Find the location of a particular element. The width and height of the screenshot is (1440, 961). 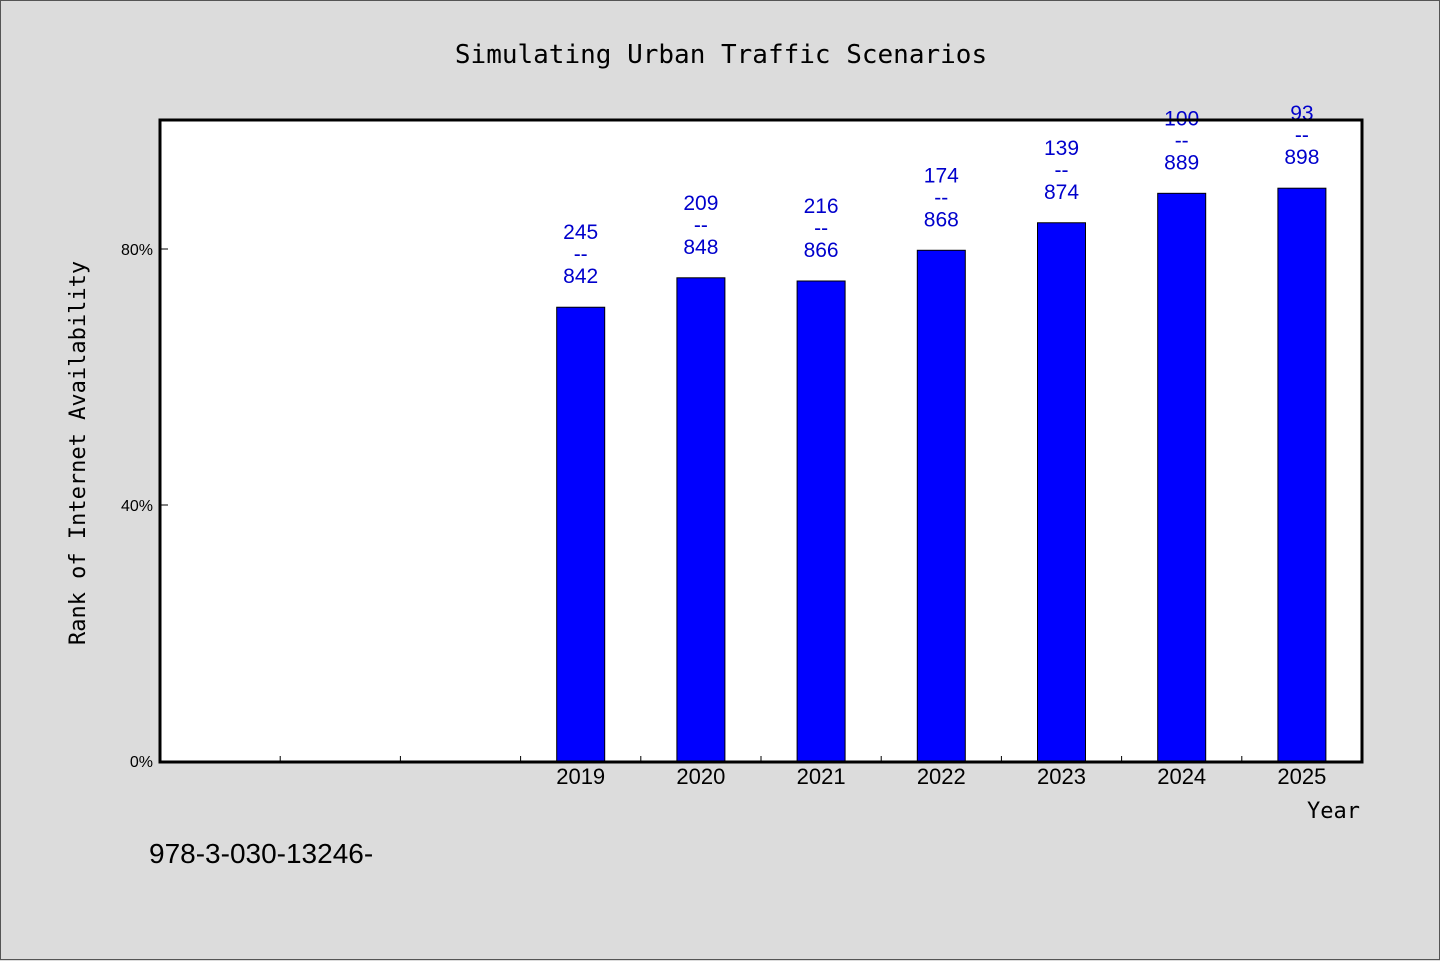

x-tick-label-2023: 2023 is located at coordinates (1061, 776).